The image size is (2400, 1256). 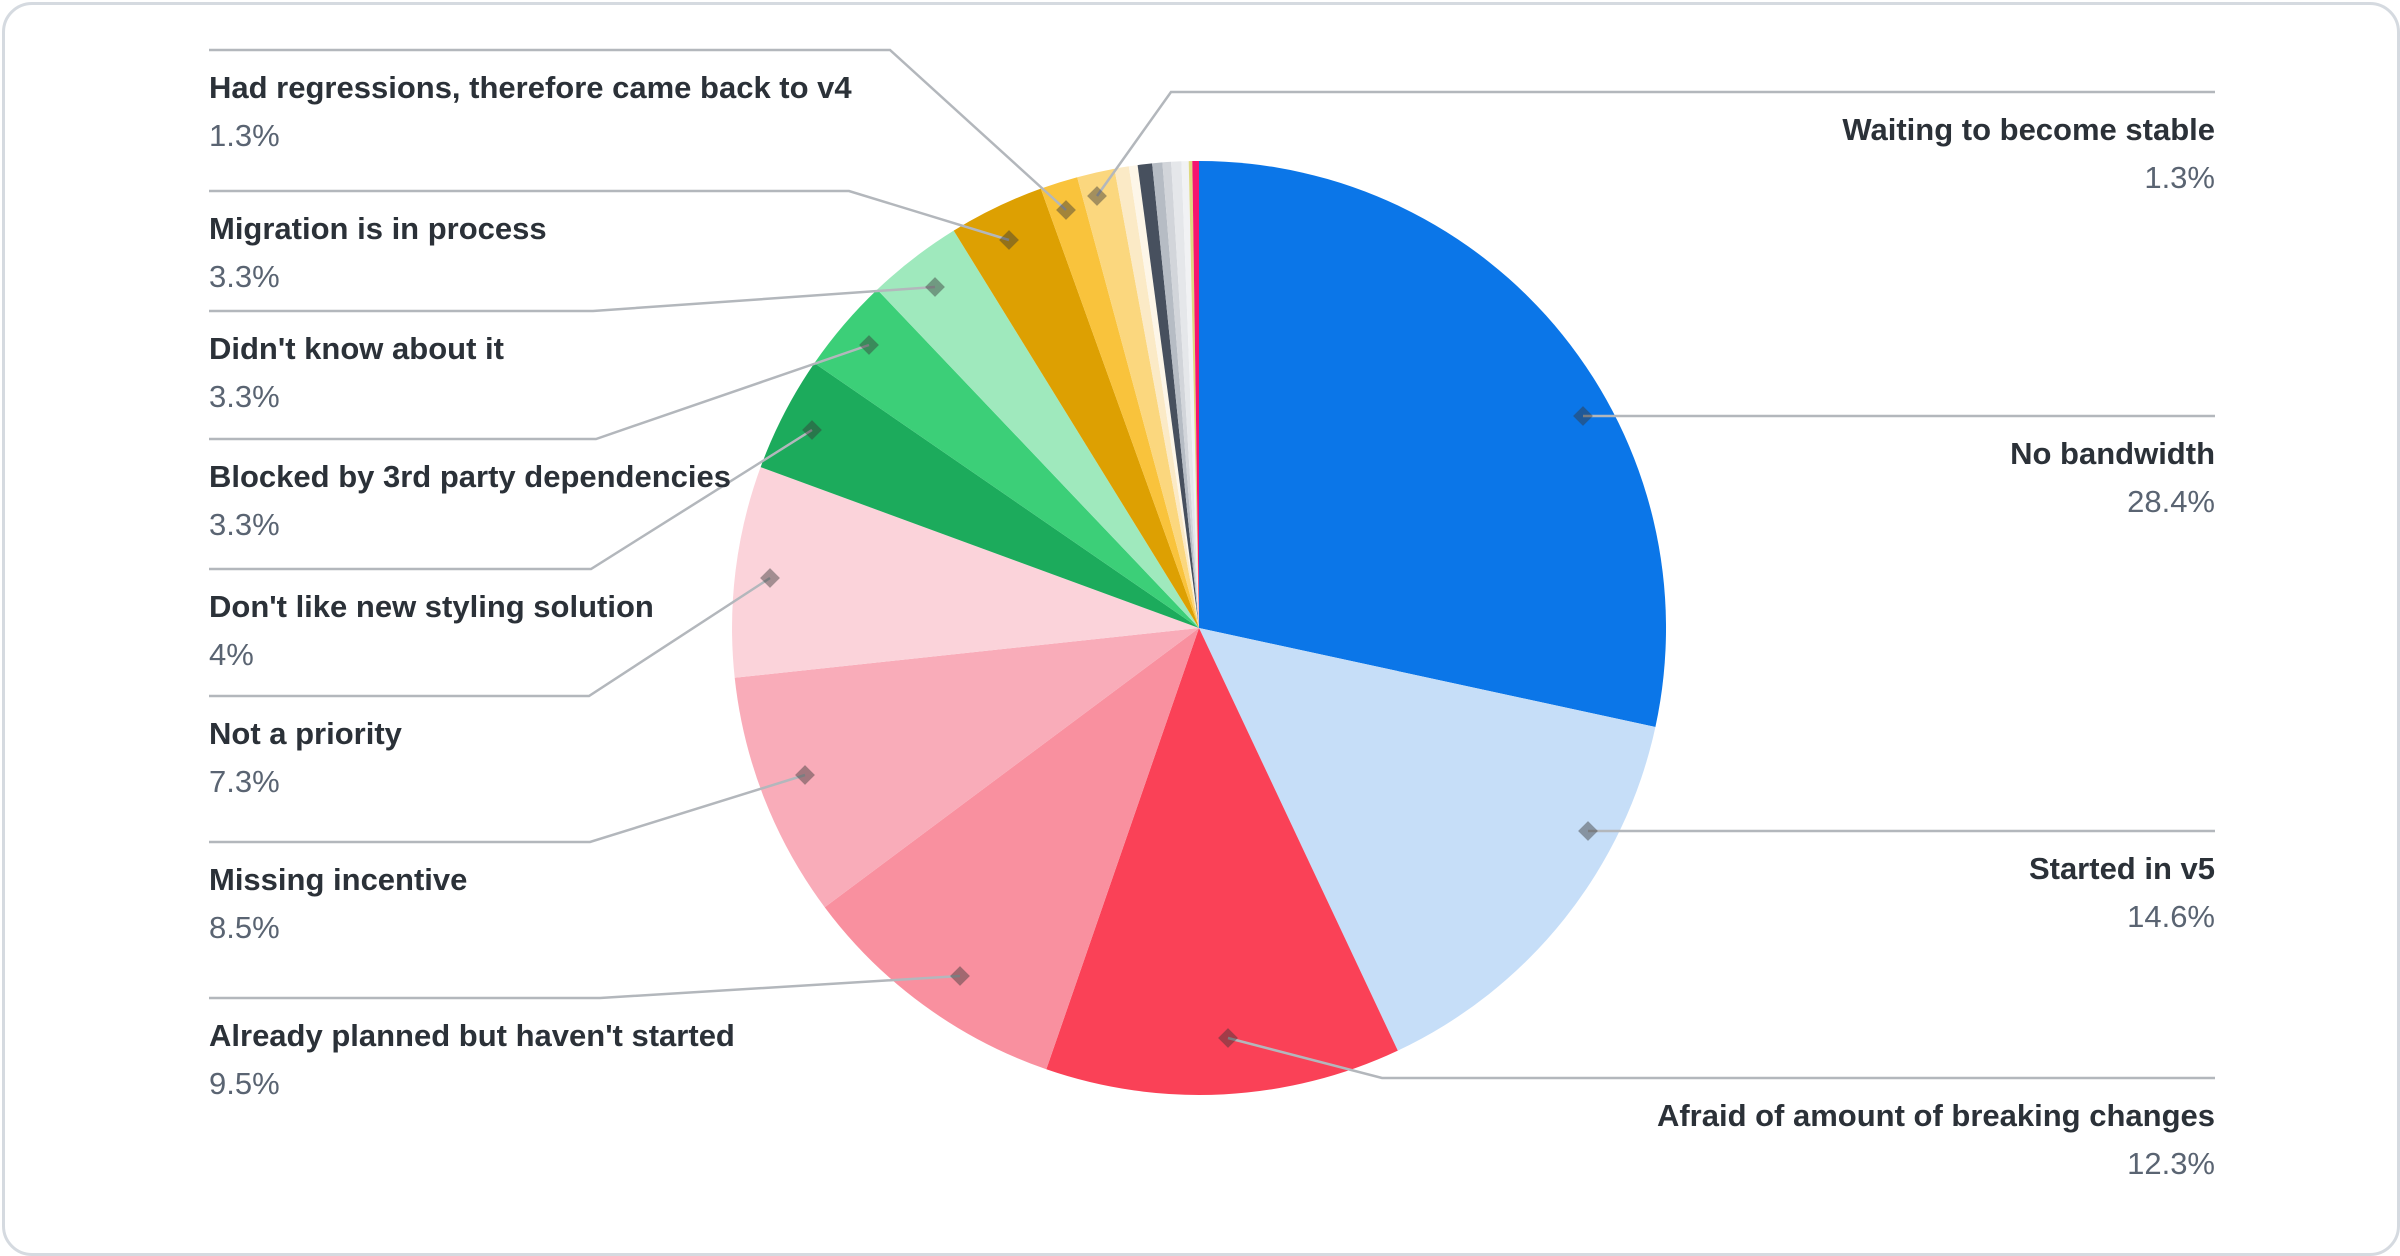 I want to click on slice-percentage: 28.4%, so click(x=2171, y=501).